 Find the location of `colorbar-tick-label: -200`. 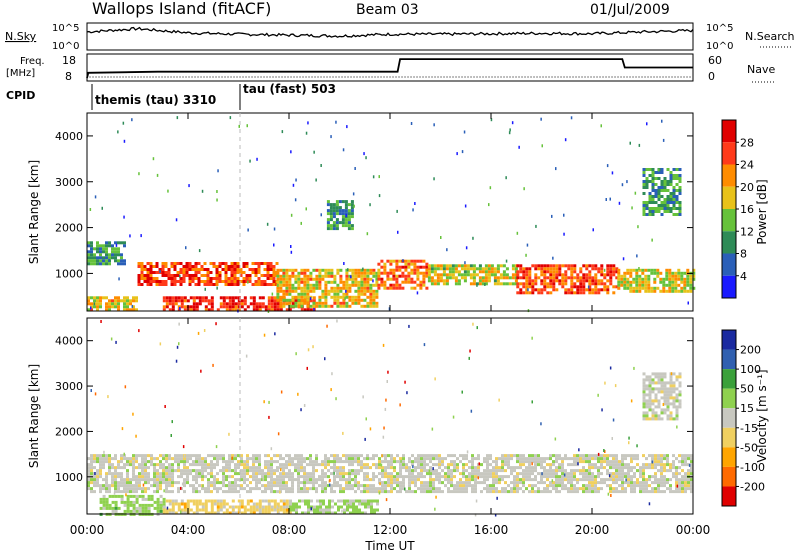

colorbar-tick-label: -200 is located at coordinates (752, 486).